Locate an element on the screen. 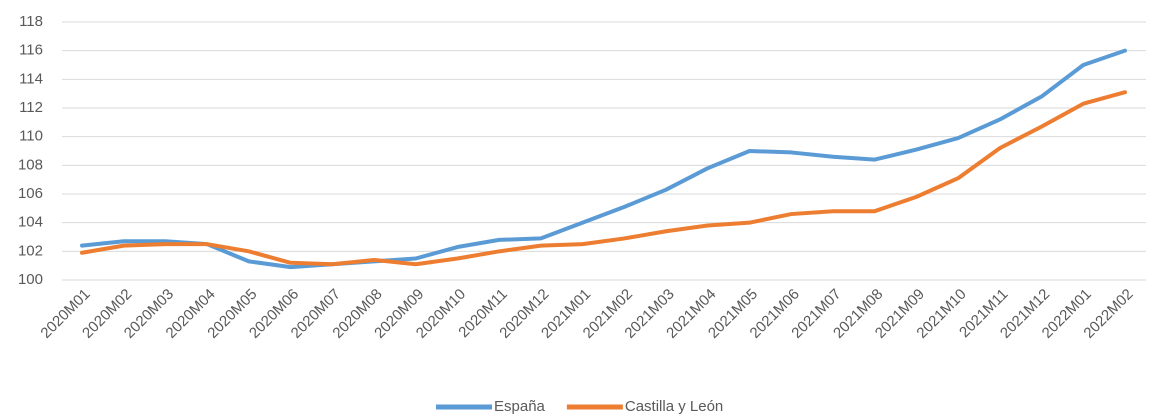 This screenshot has height=417, width=1168. y-tick-label: 116 is located at coordinates (31, 50).